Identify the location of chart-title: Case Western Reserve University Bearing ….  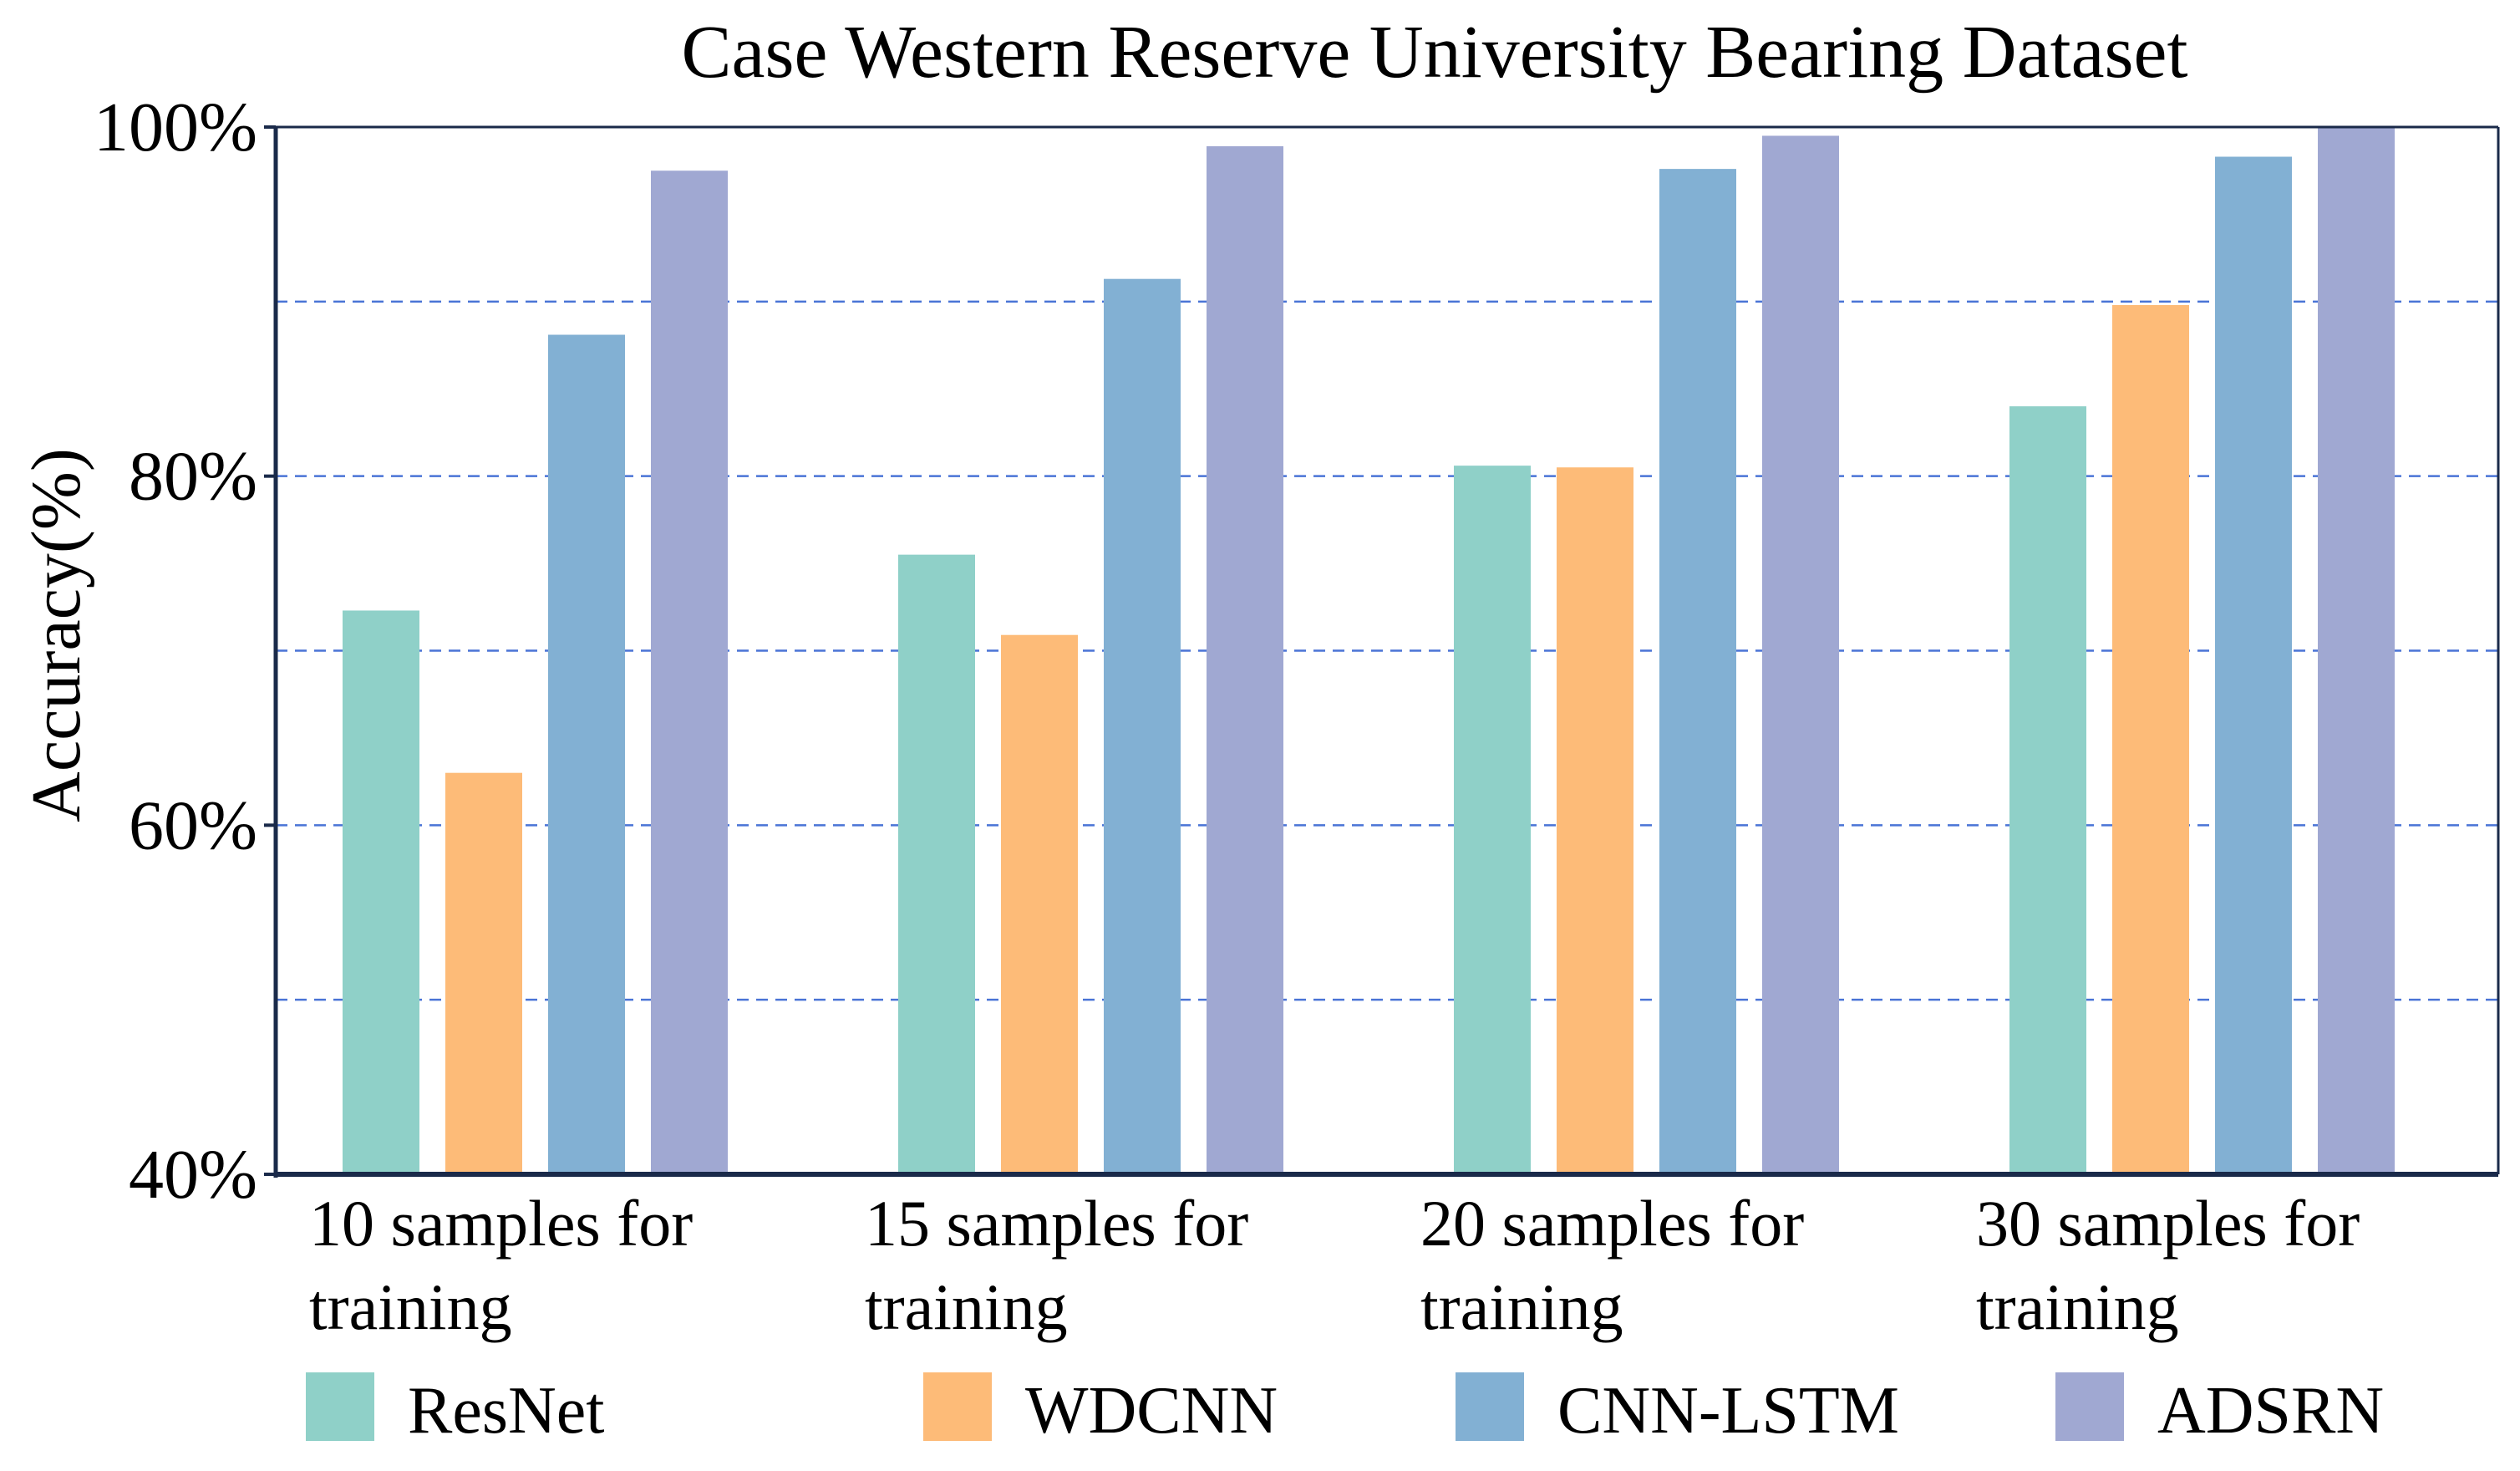
(1434, 52).